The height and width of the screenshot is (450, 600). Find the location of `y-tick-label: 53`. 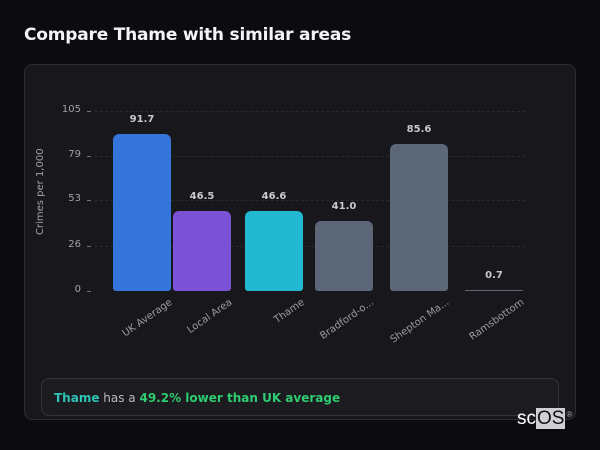

y-tick-label: 53 is located at coordinates (74, 199).